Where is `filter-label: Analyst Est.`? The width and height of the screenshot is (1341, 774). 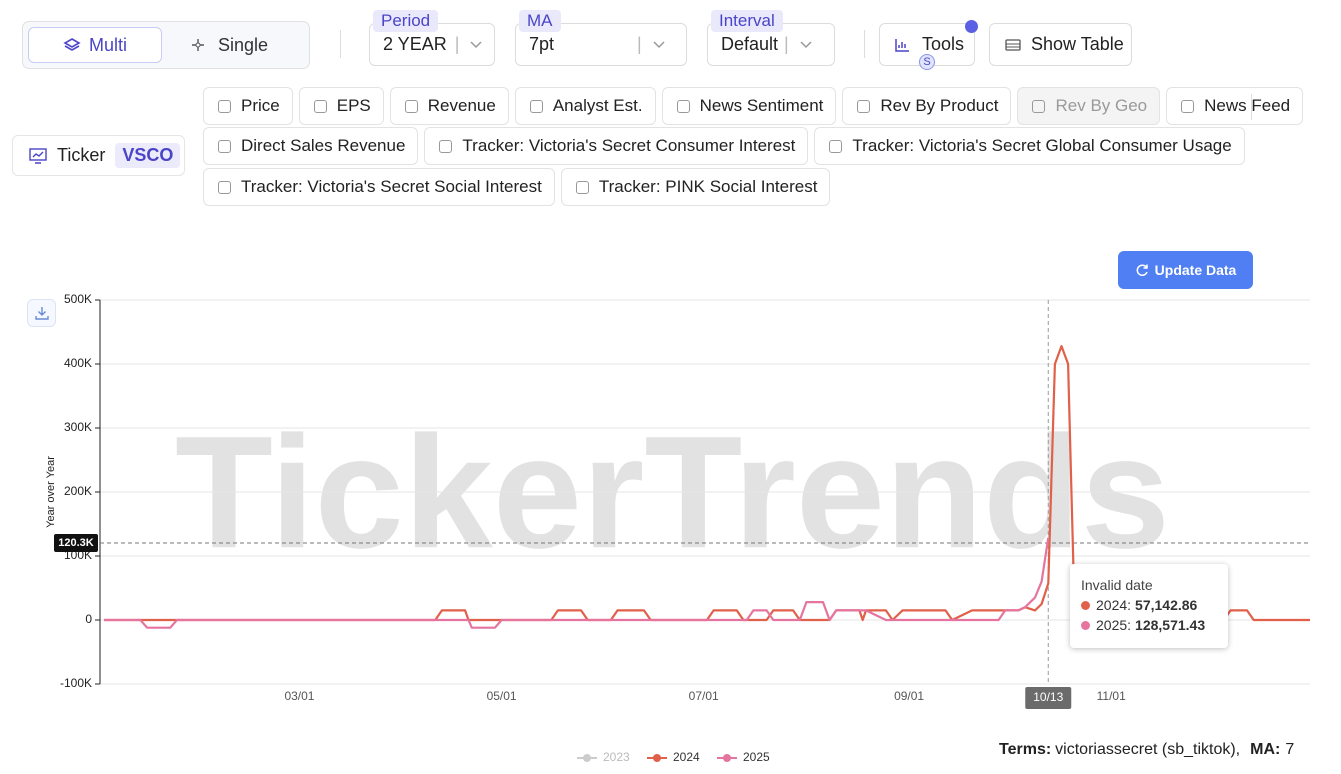 filter-label: Analyst Est. is located at coordinates (597, 105).